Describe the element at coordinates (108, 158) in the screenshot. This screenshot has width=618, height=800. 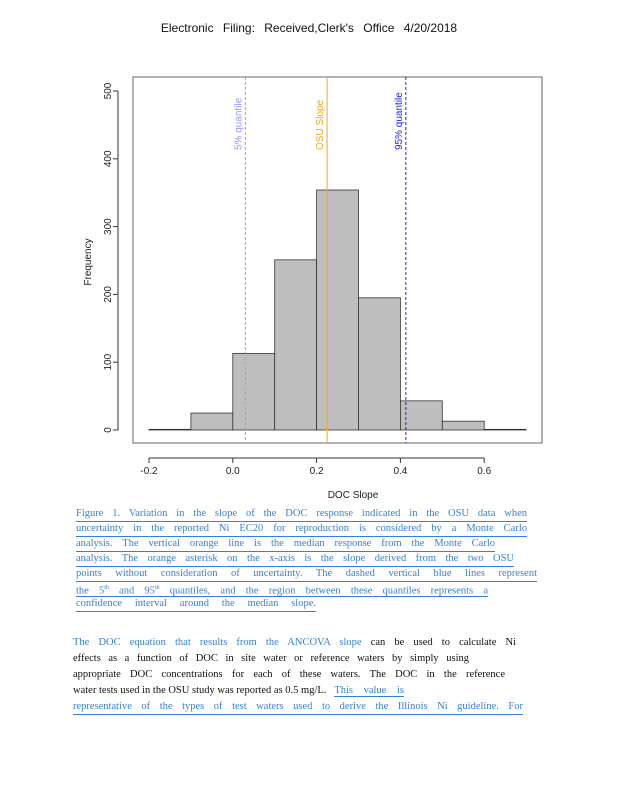
I see `y-tick-label: 400` at that location.